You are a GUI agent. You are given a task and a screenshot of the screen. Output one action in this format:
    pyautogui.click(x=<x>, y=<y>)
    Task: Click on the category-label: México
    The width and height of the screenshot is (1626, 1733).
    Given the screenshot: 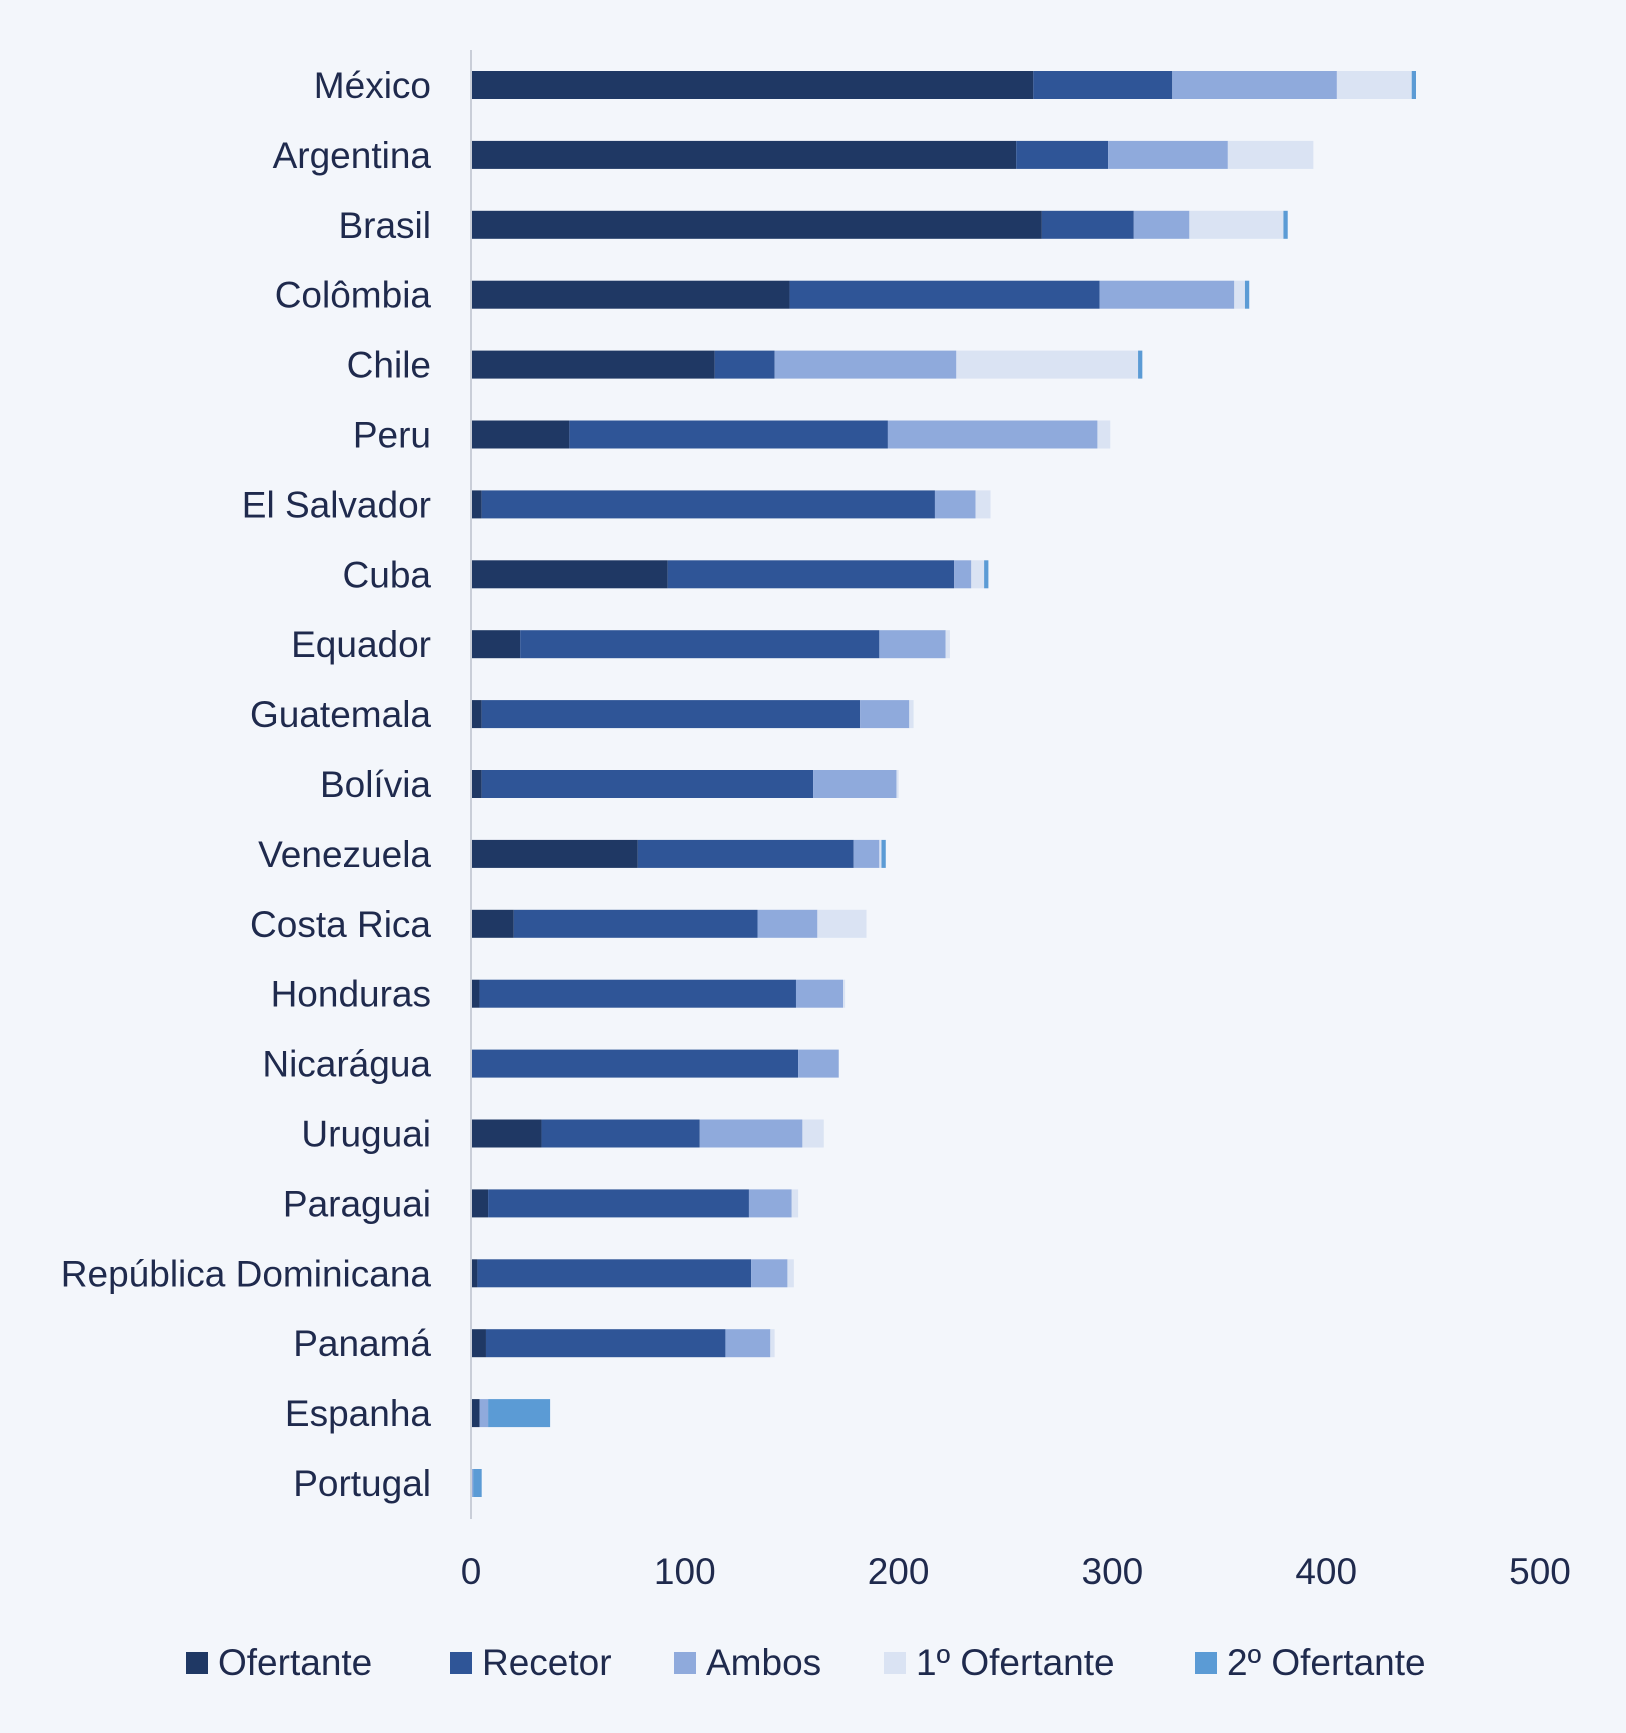 What is the action you would take?
    pyautogui.click(x=372, y=85)
    